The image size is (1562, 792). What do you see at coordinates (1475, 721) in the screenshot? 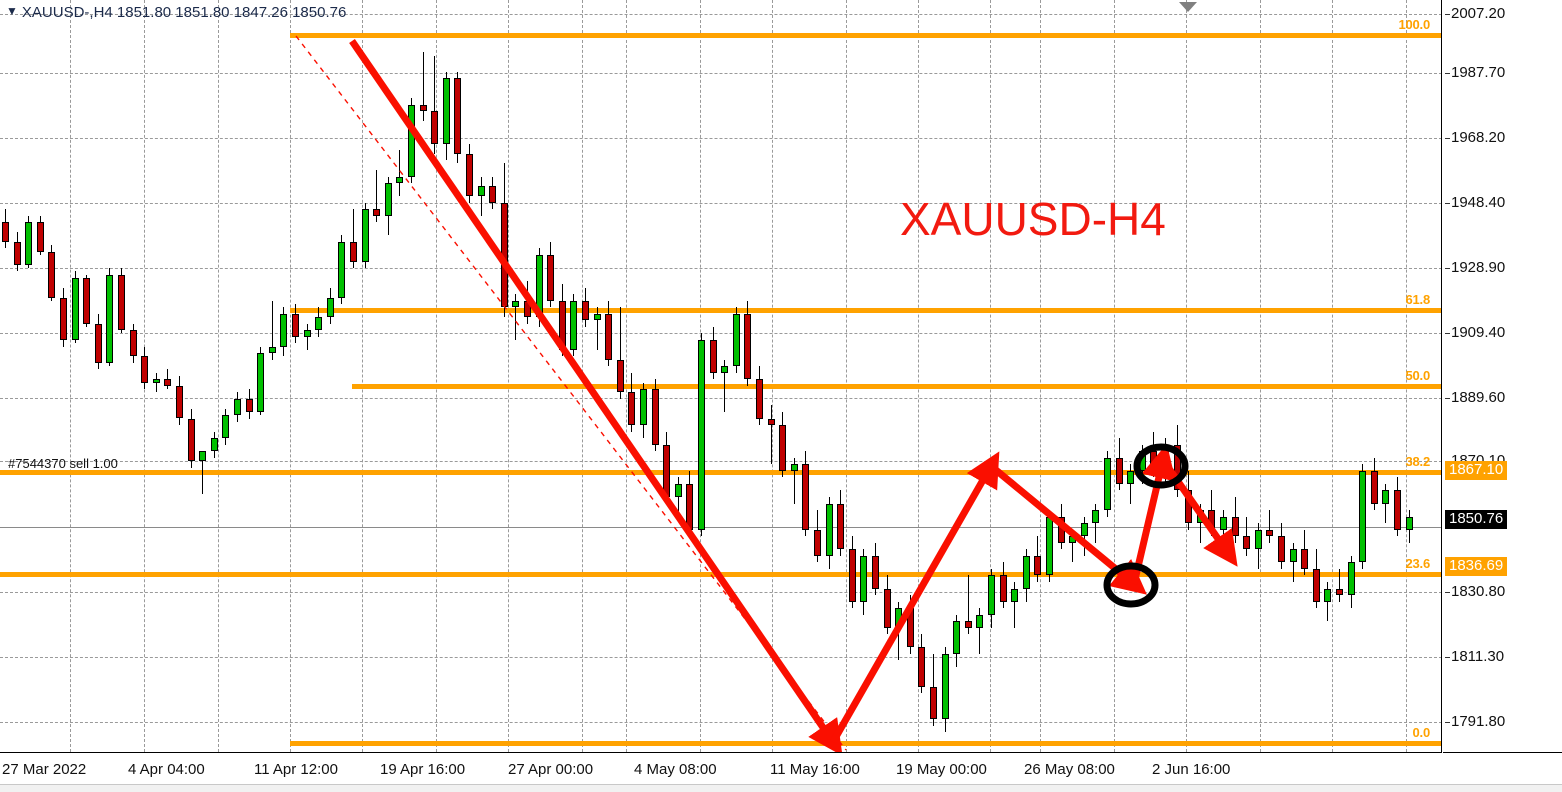
I see `price-tick-label: 1791.80` at bounding box center [1475, 721].